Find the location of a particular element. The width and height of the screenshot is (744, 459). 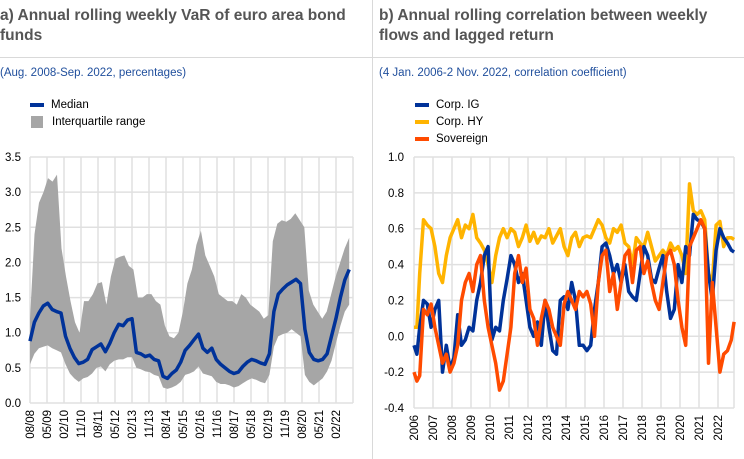

y-tick-label: 1.5 is located at coordinates (13, 299).